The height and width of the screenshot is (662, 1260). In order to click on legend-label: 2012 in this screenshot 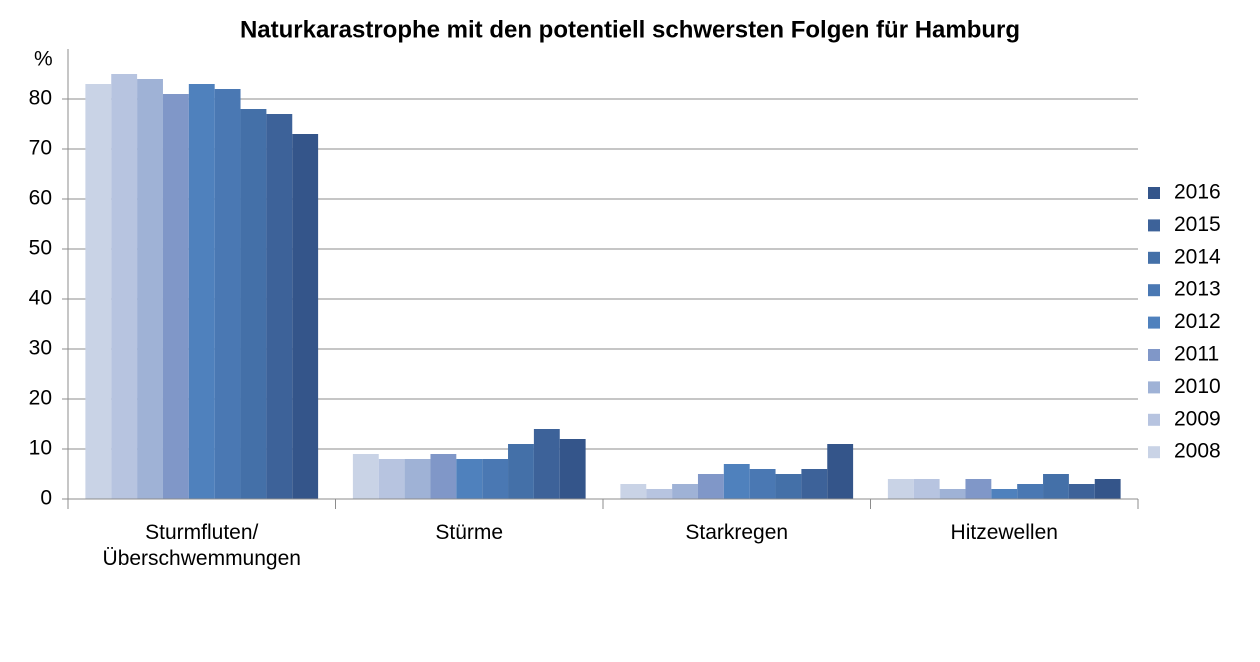, I will do `click(1197, 321)`.